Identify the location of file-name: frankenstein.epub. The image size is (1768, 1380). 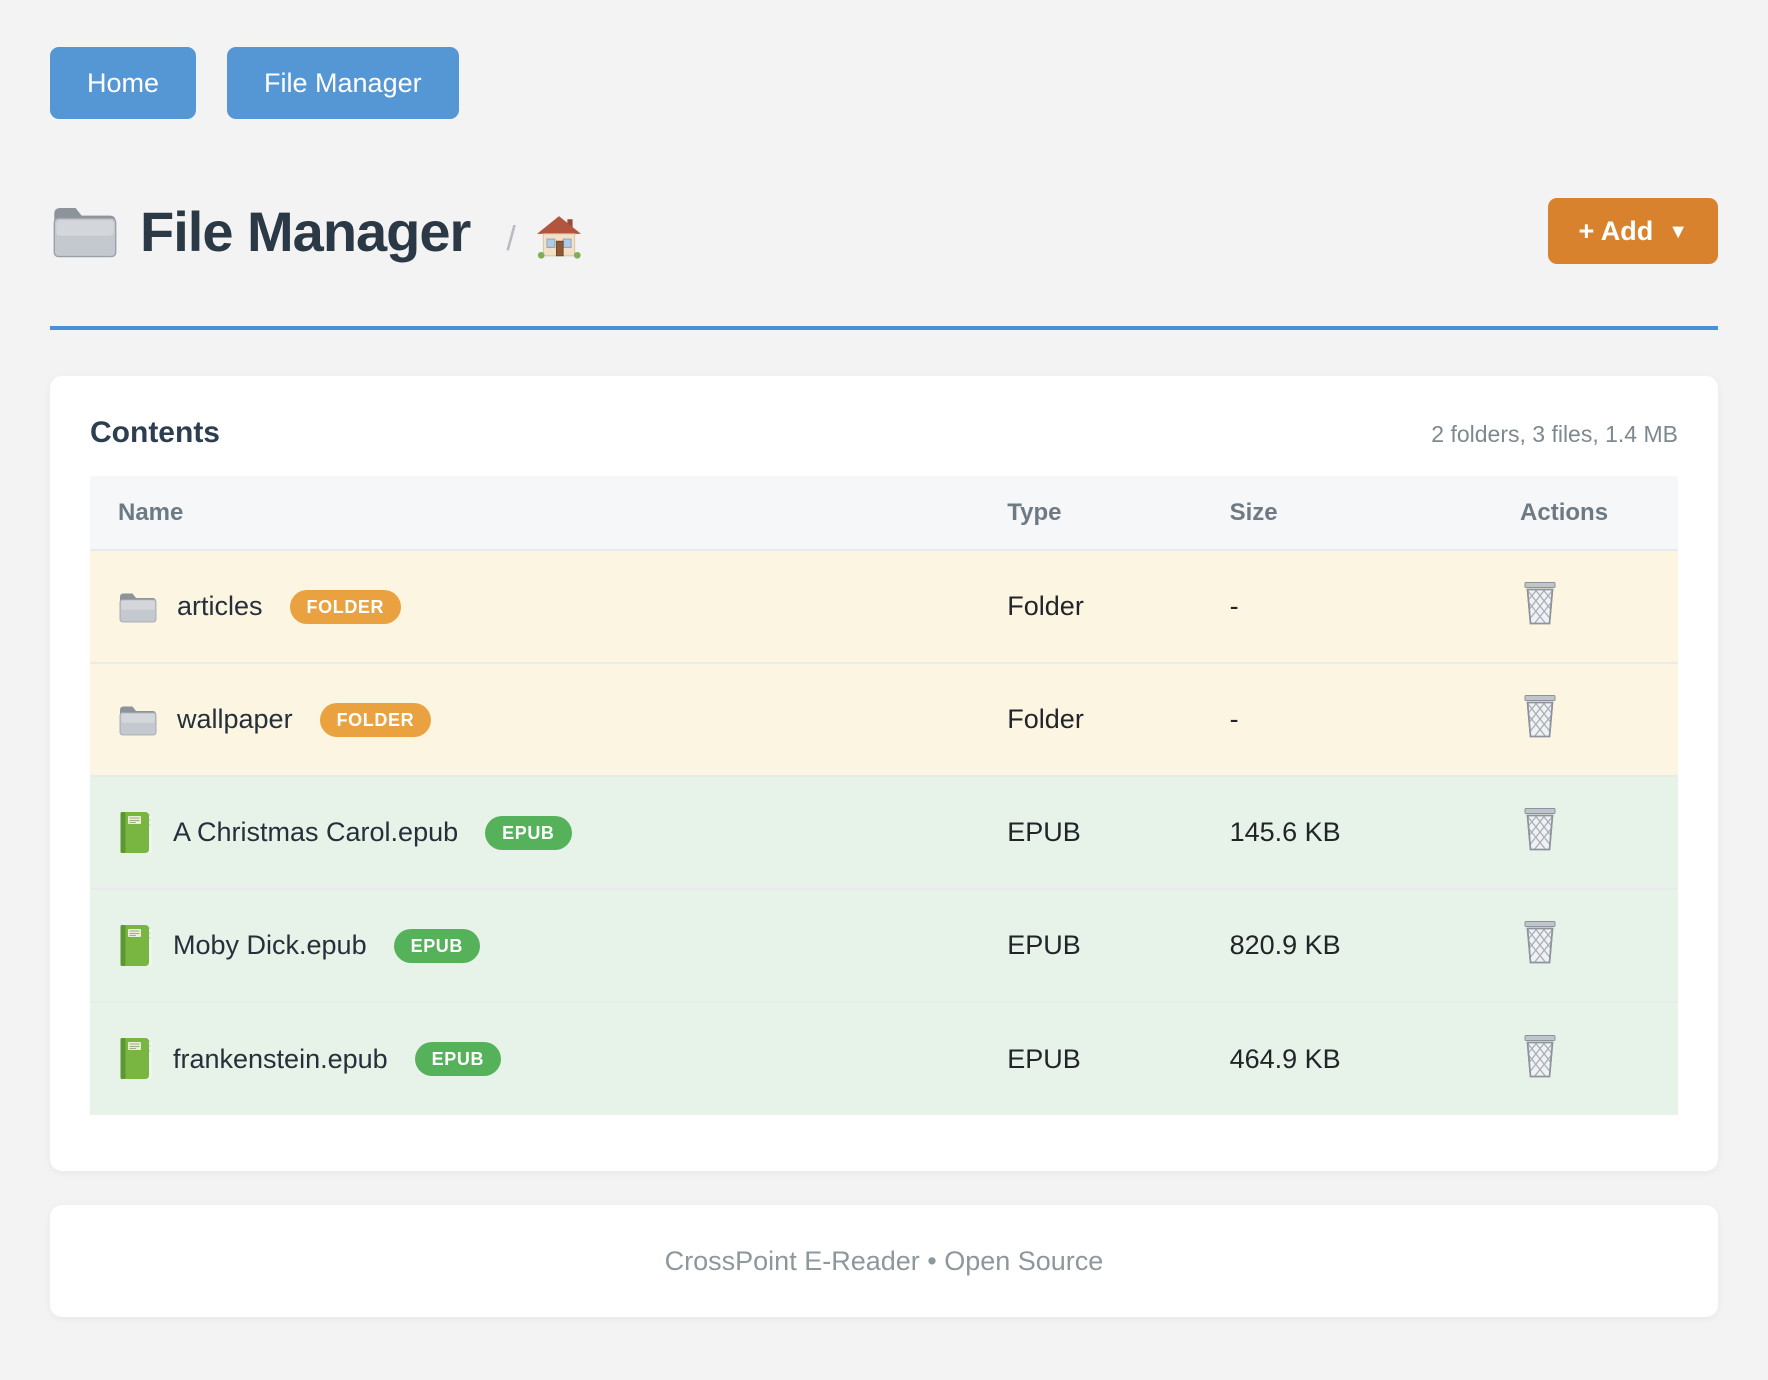
(280, 1058).